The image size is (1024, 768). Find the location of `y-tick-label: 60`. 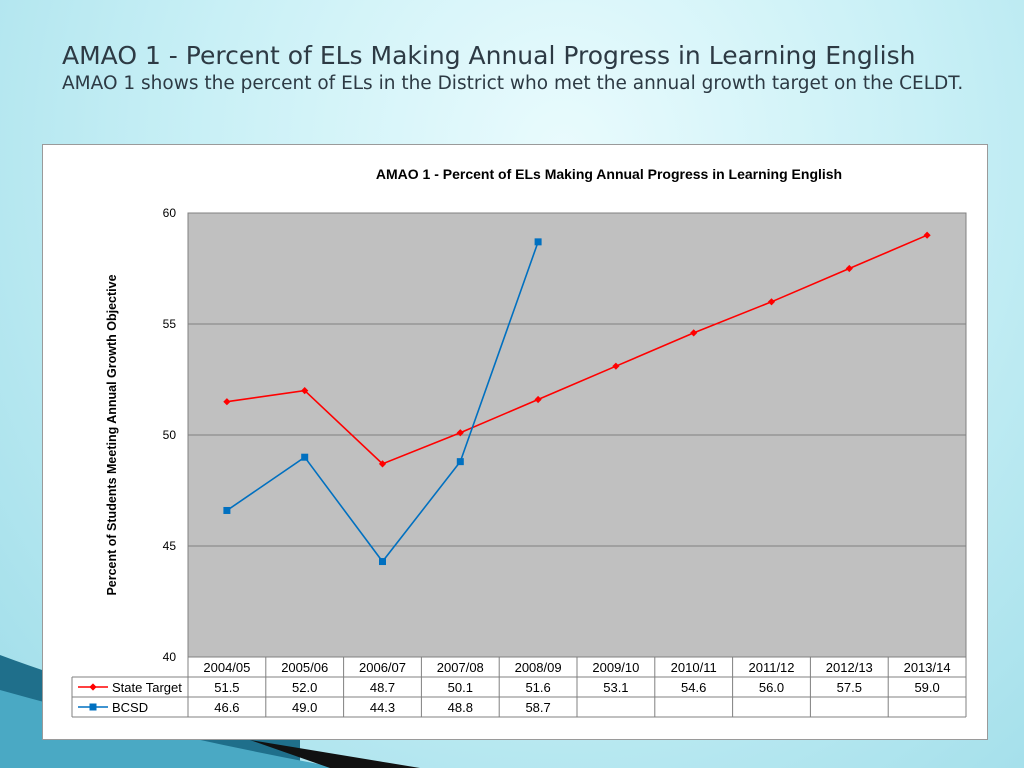

y-tick-label: 60 is located at coordinates (170, 213).